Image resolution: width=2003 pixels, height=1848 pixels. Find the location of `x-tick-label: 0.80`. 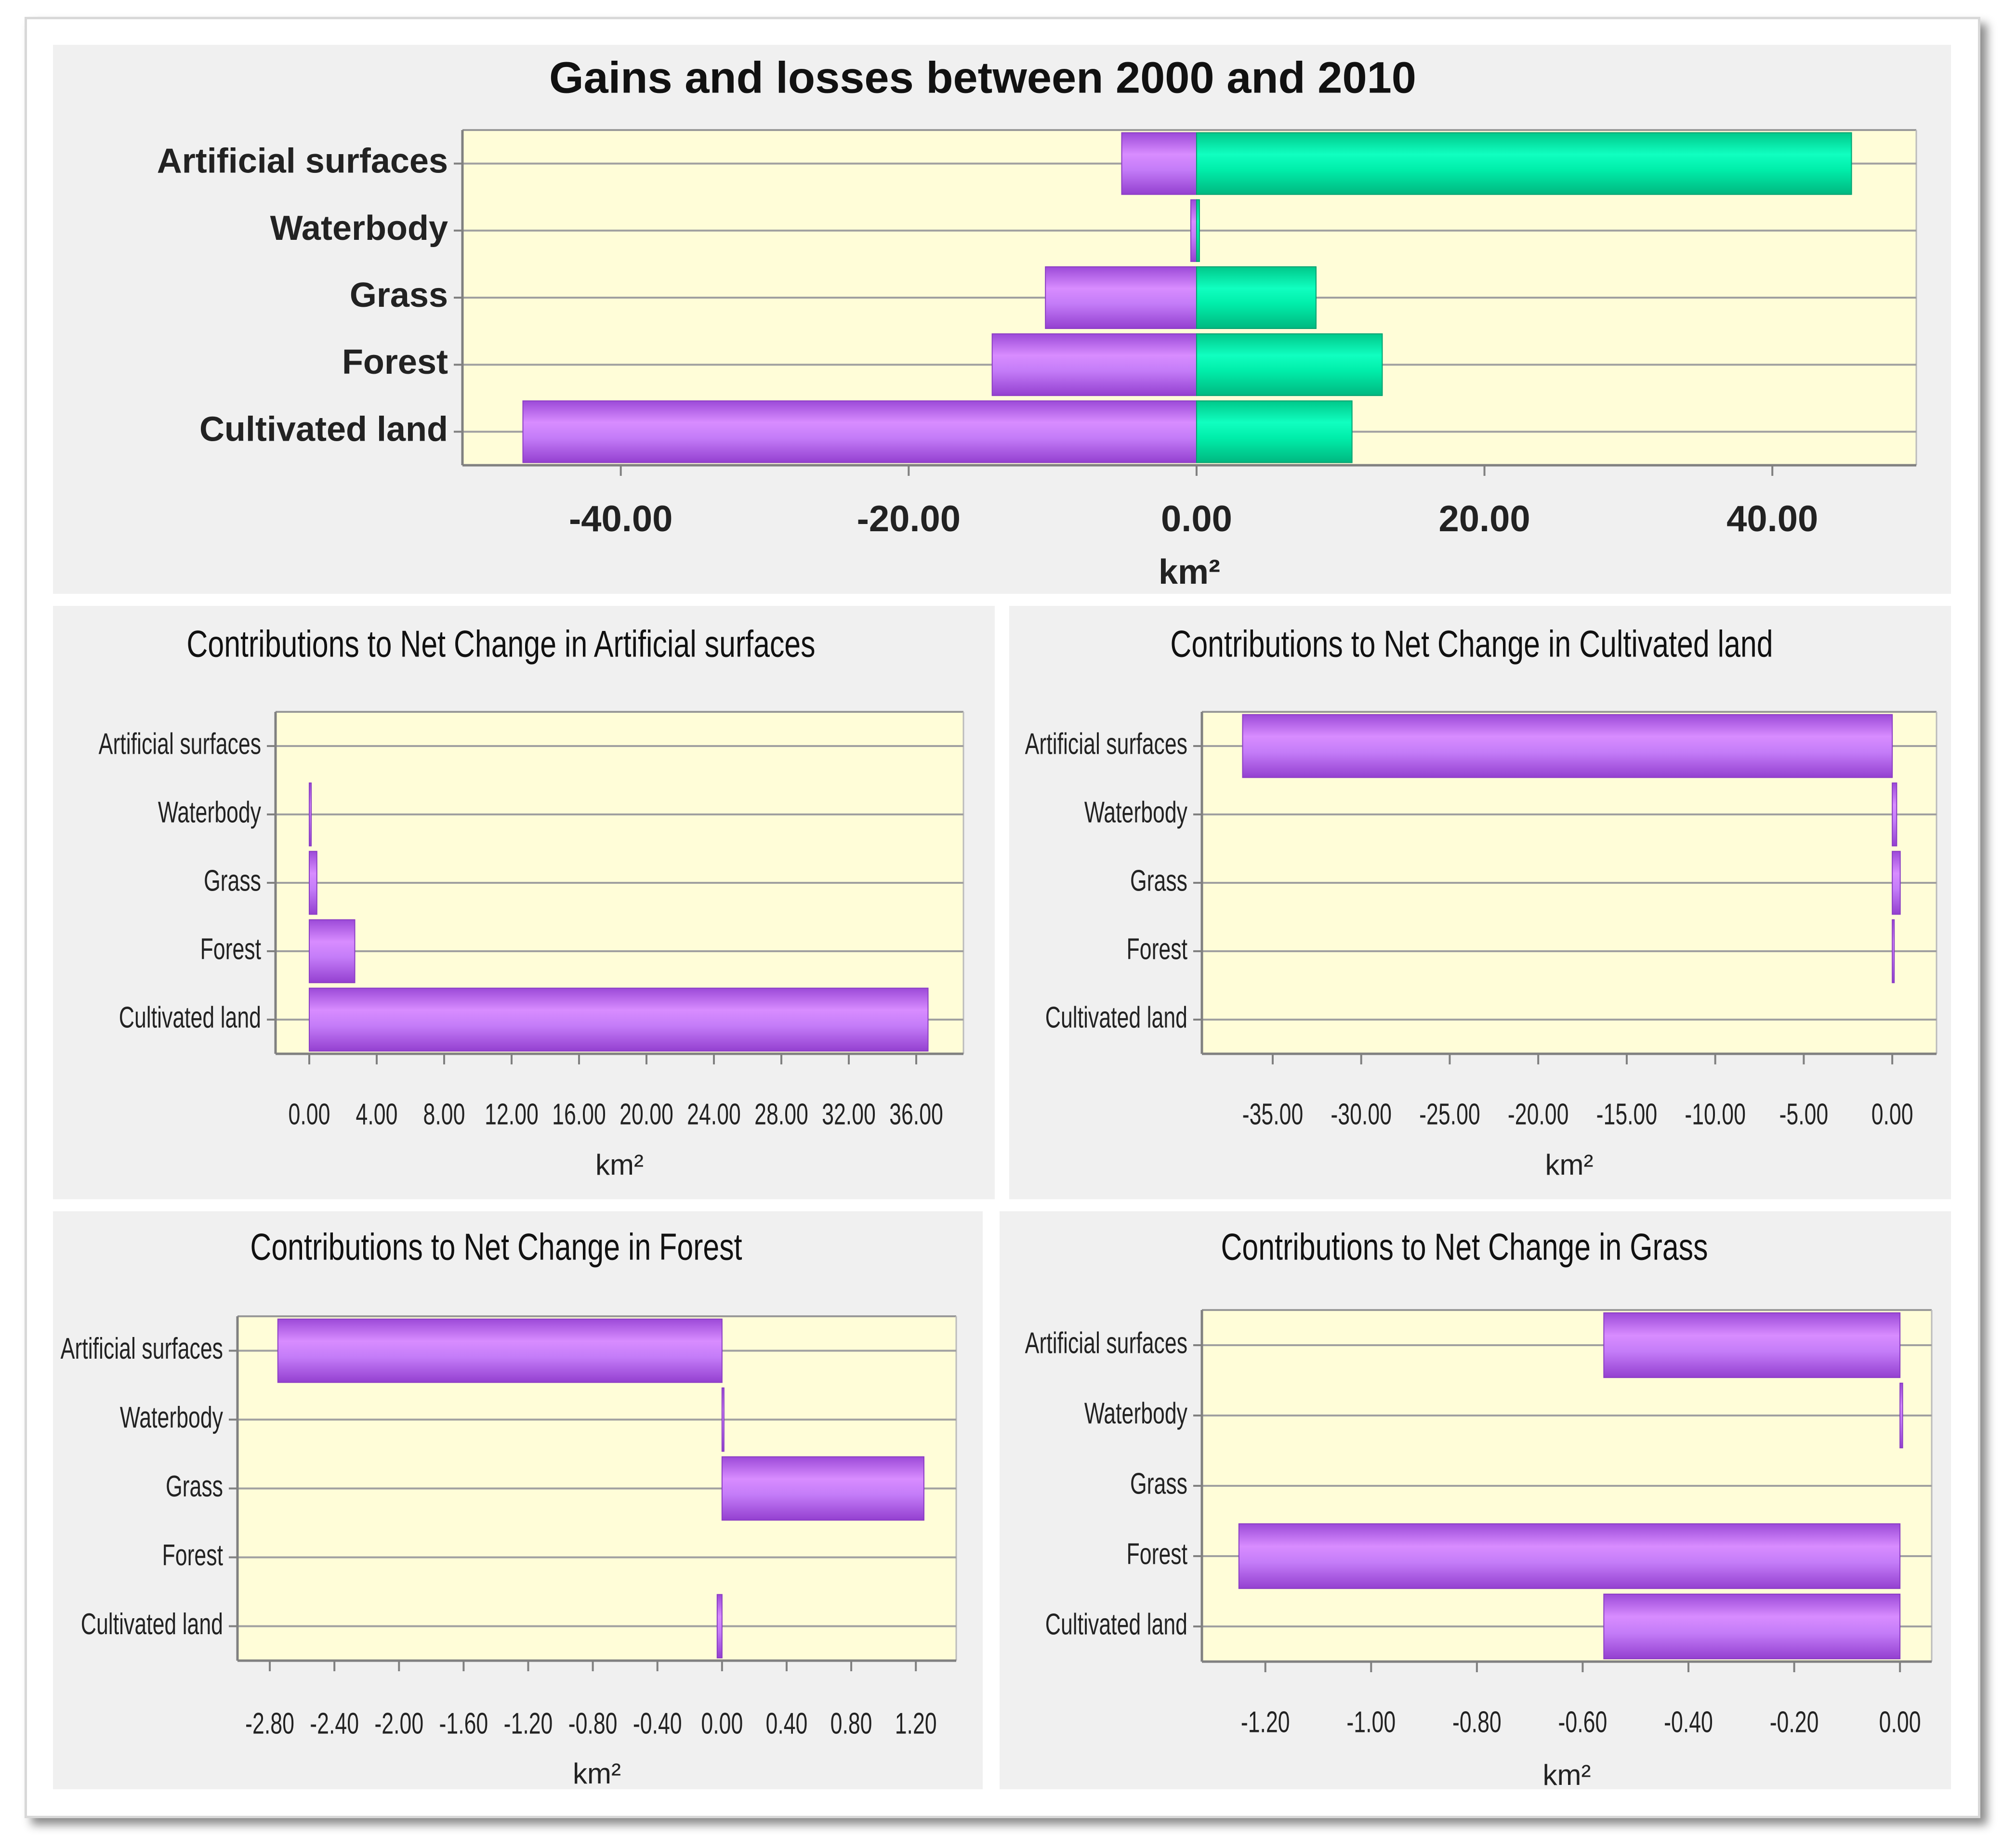

x-tick-label: 0.80 is located at coordinates (851, 1724).